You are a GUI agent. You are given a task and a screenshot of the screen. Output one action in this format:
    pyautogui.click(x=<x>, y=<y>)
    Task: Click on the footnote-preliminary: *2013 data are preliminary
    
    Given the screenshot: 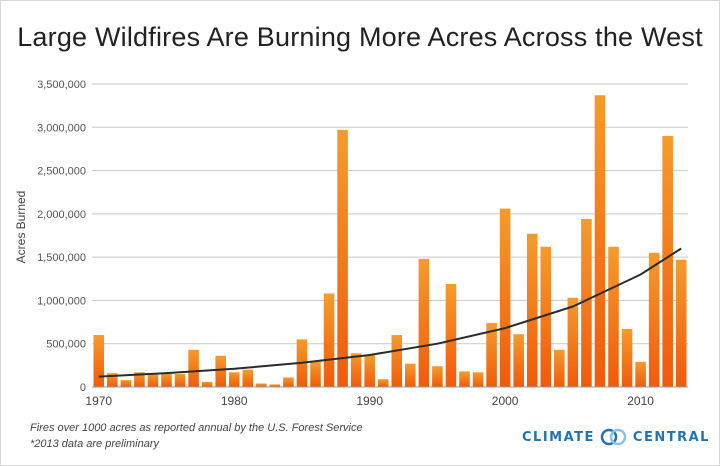 What is the action you would take?
    pyautogui.click(x=95, y=444)
    